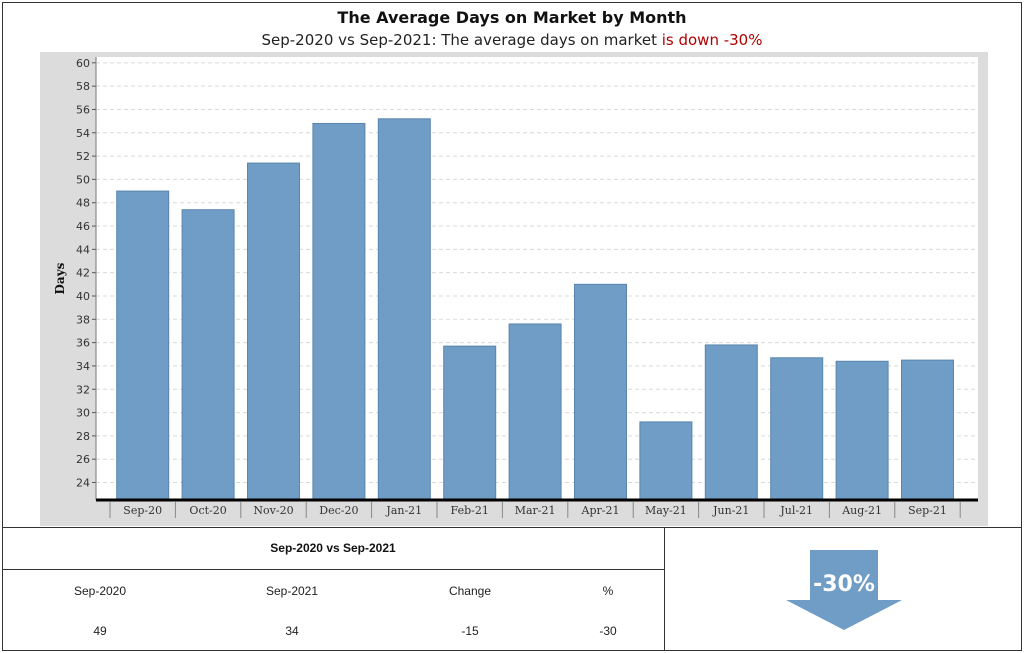  I want to click on y-tick-label: 36, so click(83, 343).